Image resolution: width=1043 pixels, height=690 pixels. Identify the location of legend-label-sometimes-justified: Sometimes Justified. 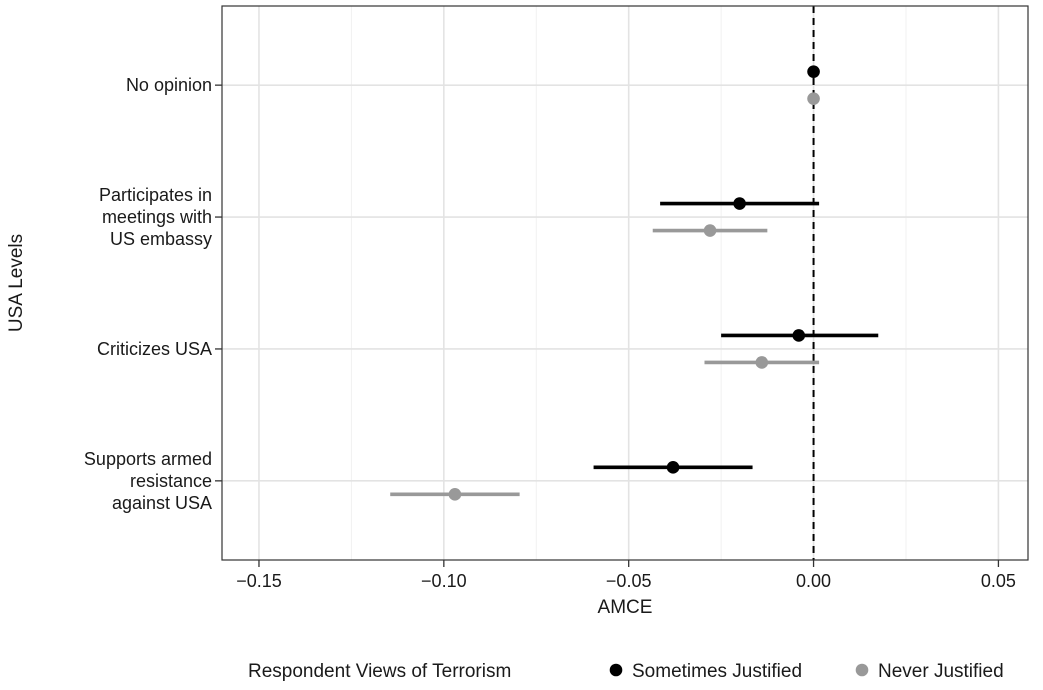
(717, 671).